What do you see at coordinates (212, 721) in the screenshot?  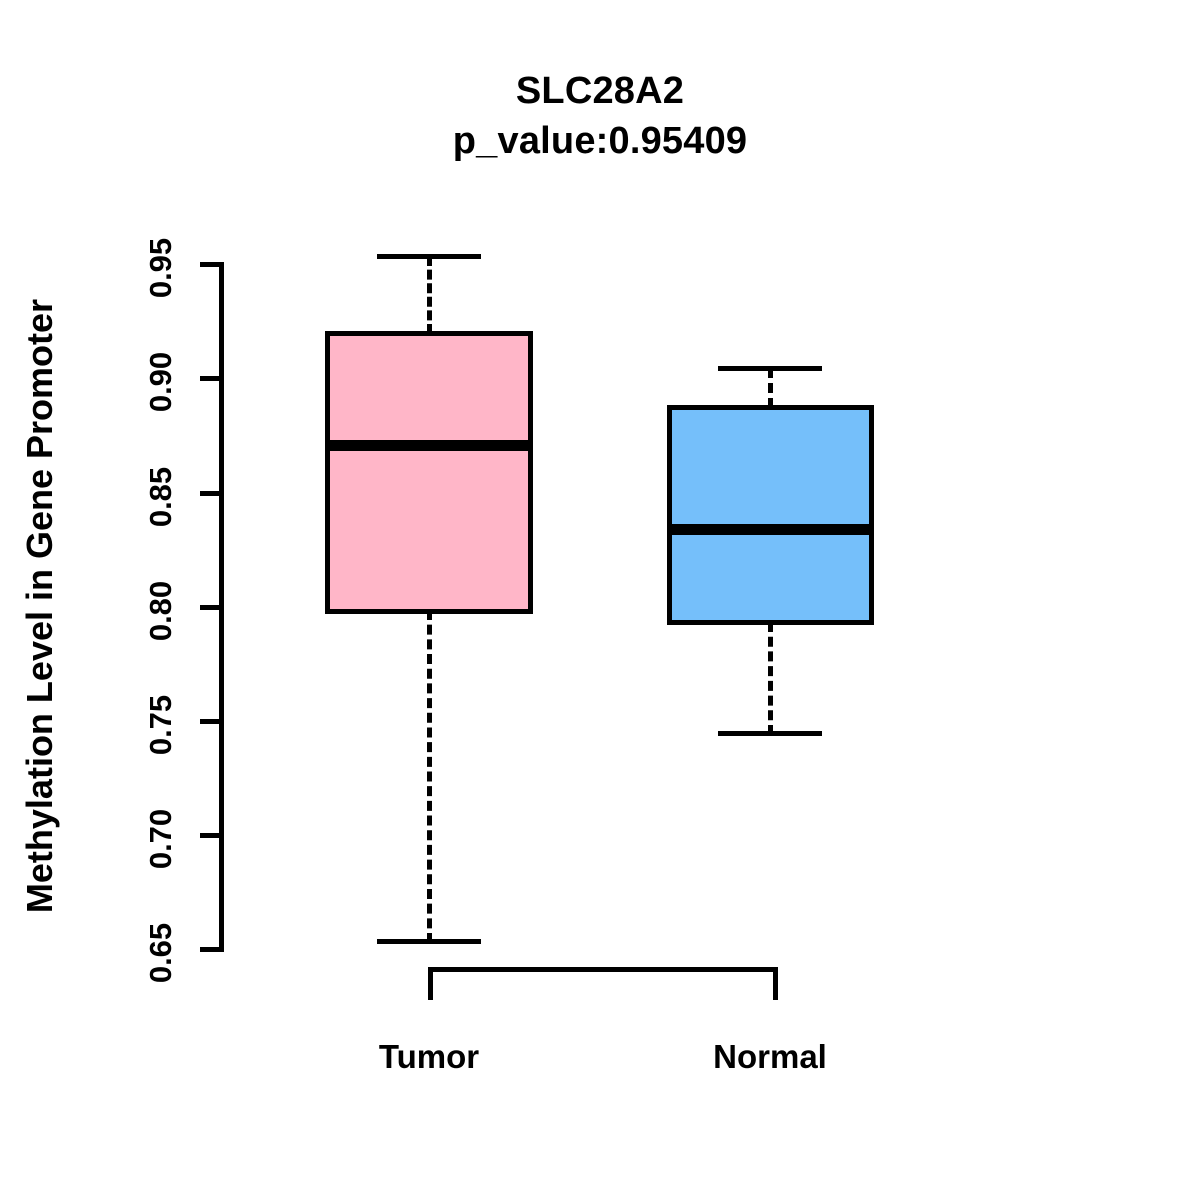 I see `y-tick-0.75` at bounding box center [212, 721].